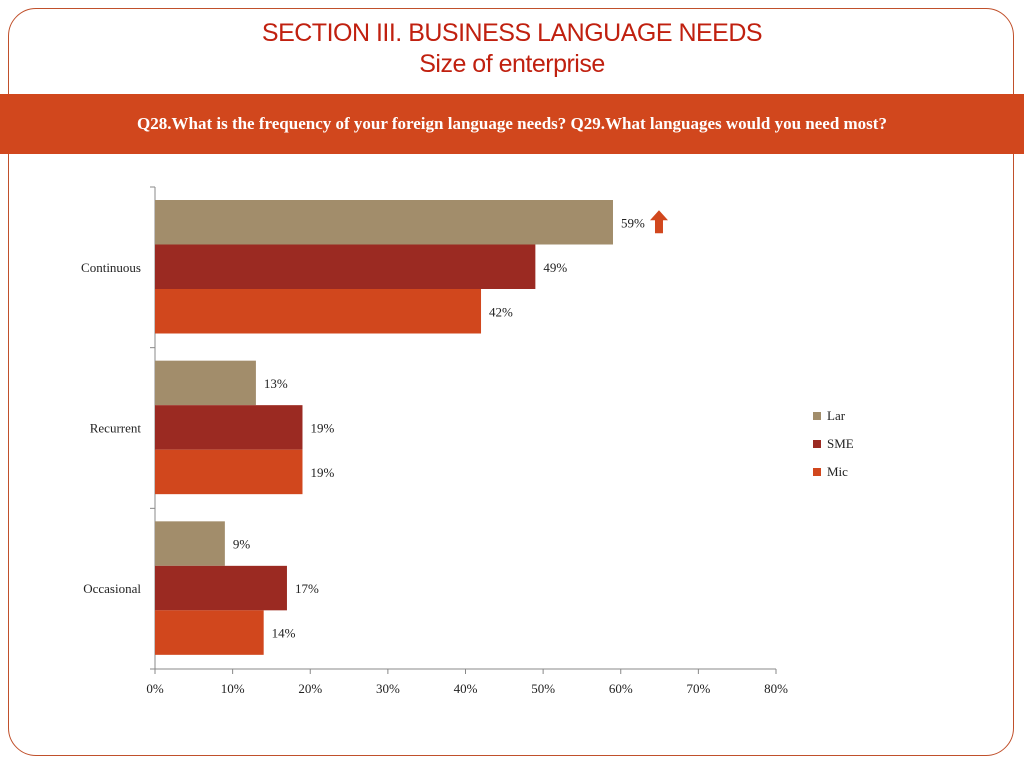 This screenshot has width=1024, height=768. What do you see at coordinates (621, 688) in the screenshot?
I see `x-tick-label: 60%` at bounding box center [621, 688].